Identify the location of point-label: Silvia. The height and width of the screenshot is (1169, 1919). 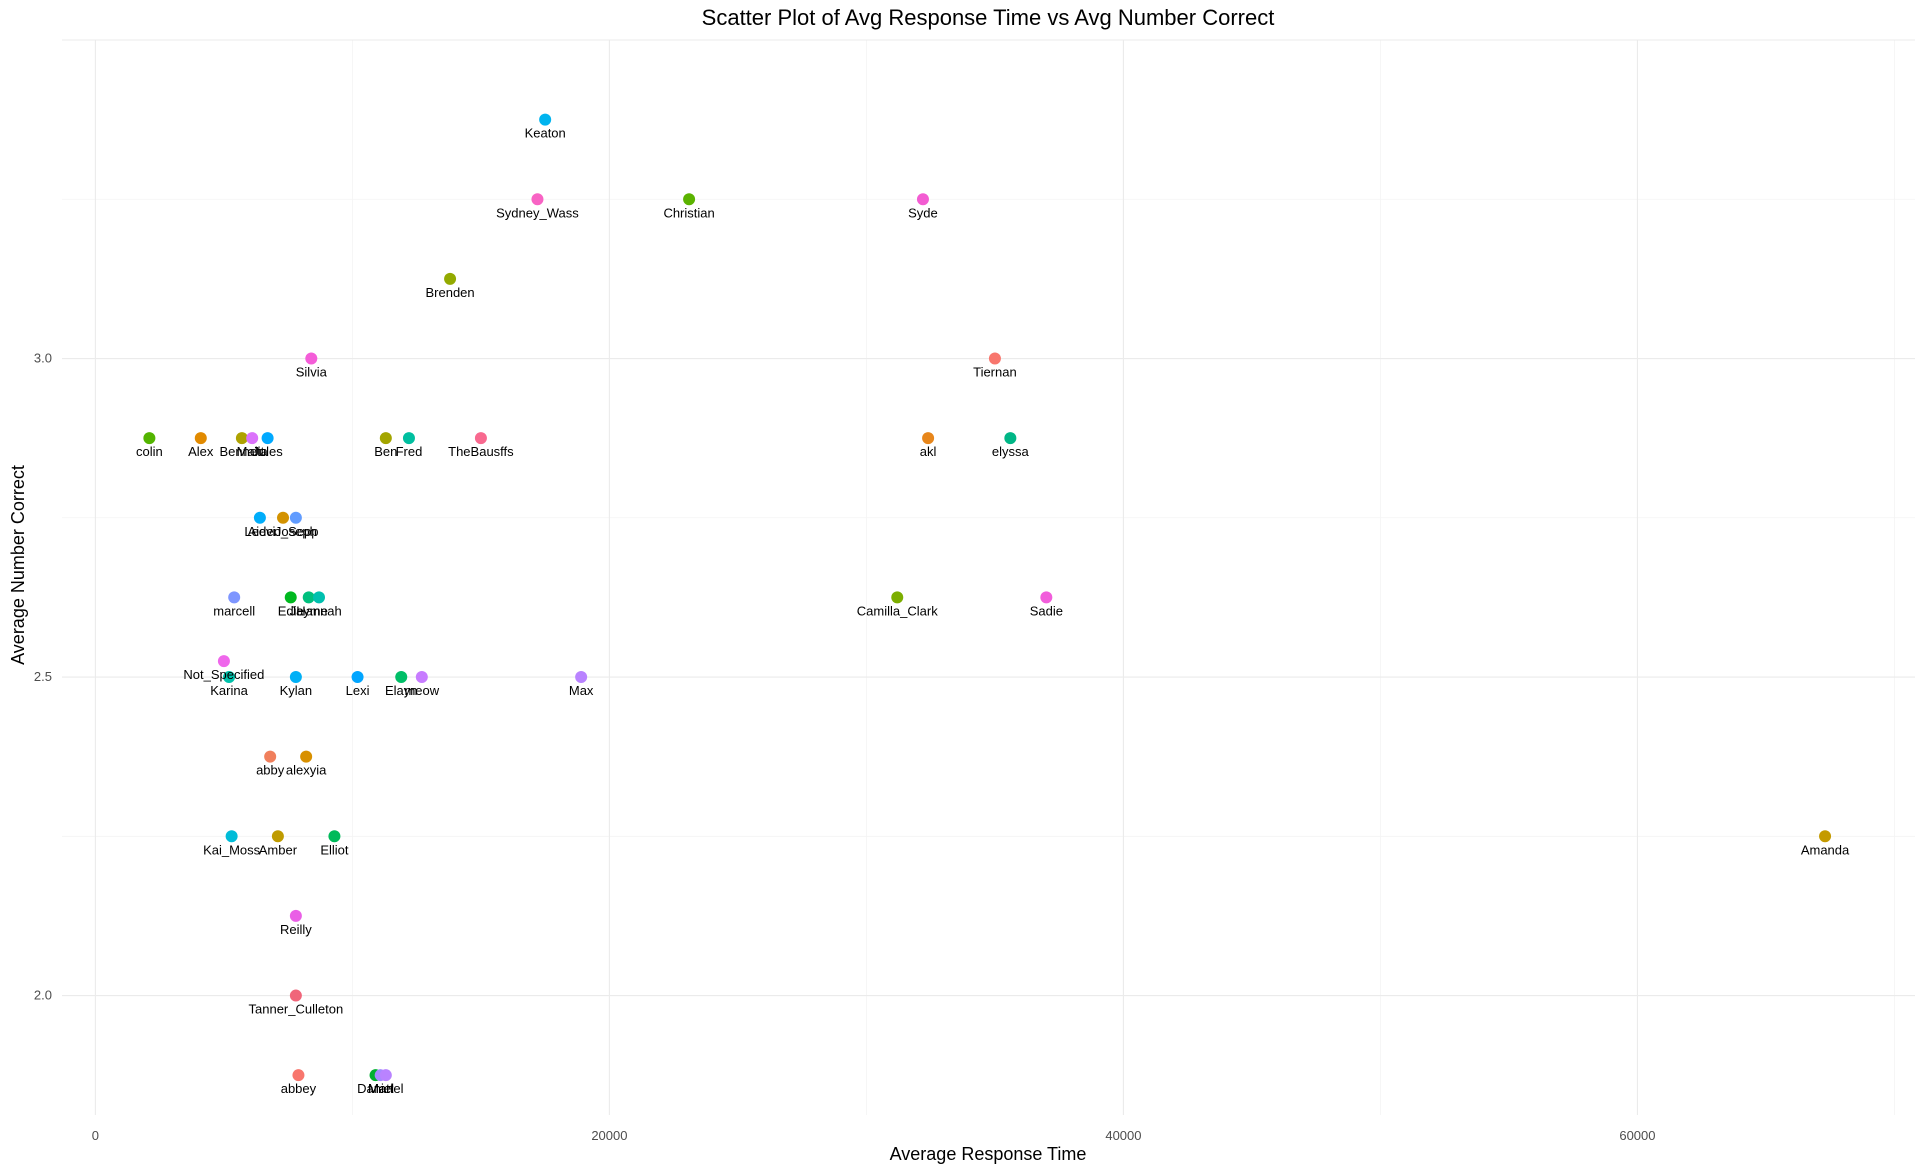
(312, 372).